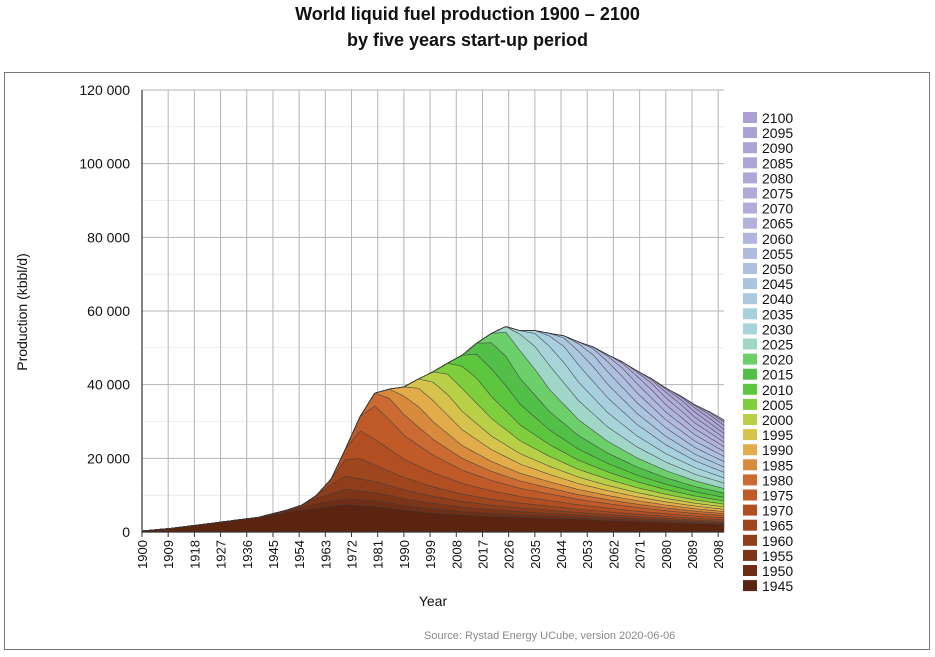  I want to click on legend-swatch-2030, so click(750, 329).